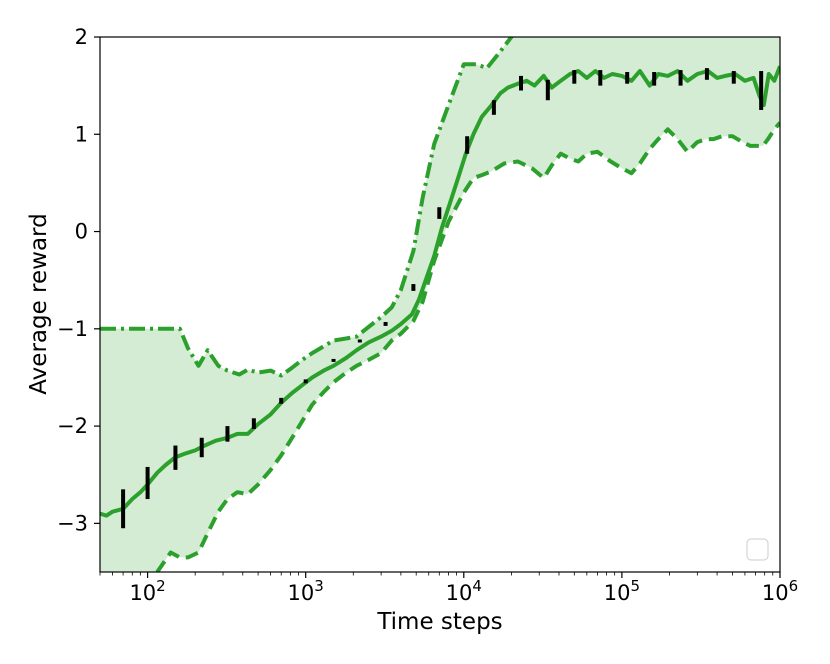 Image resolution: width=830 pixels, height=664 pixels. I want to click on y-tick-label: −2, so click(72, 426).